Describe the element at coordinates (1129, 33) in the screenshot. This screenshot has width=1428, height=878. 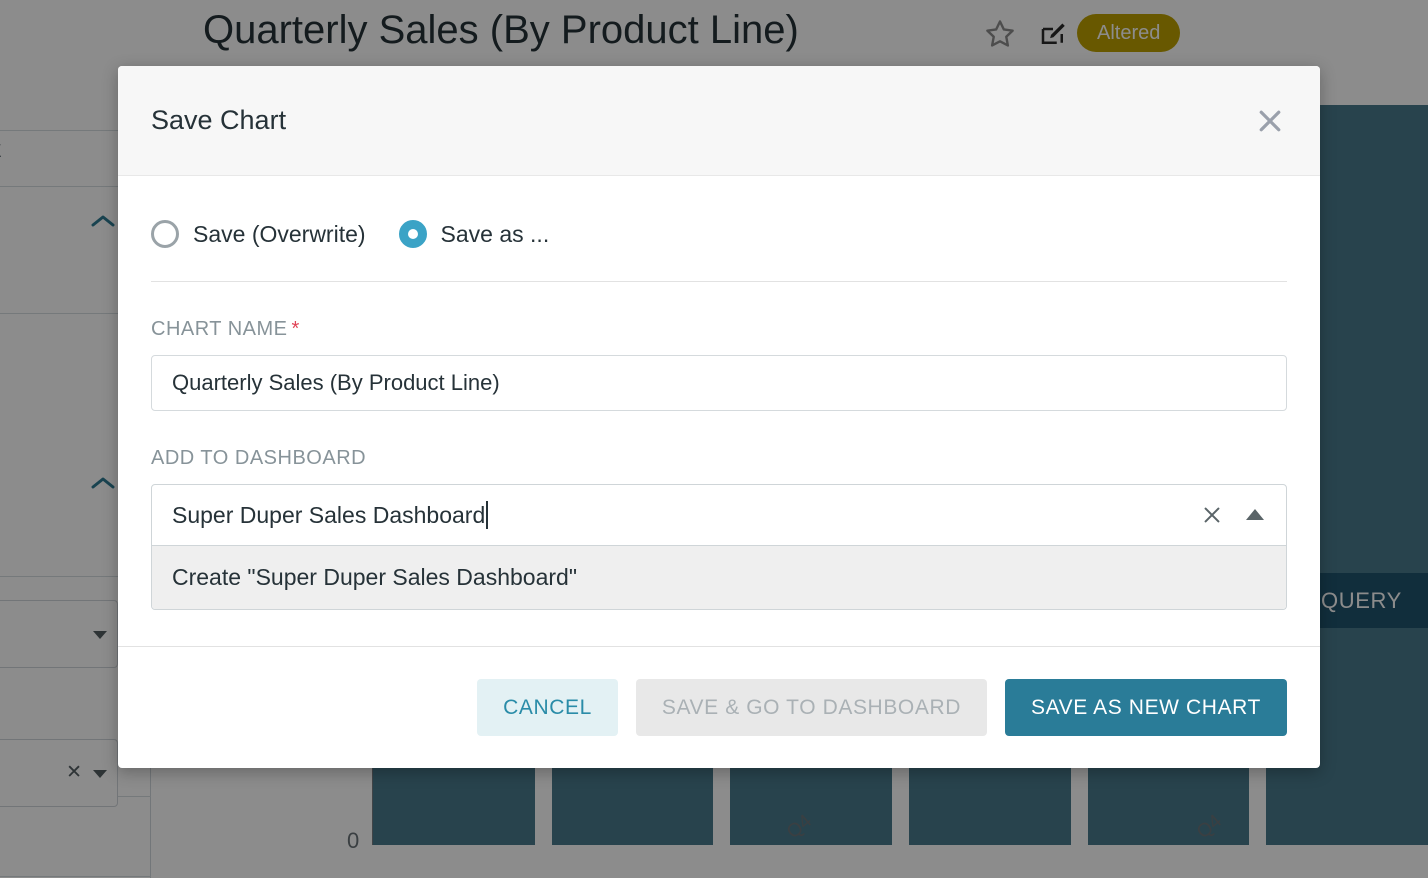
I see `status-badge: Altered` at that location.